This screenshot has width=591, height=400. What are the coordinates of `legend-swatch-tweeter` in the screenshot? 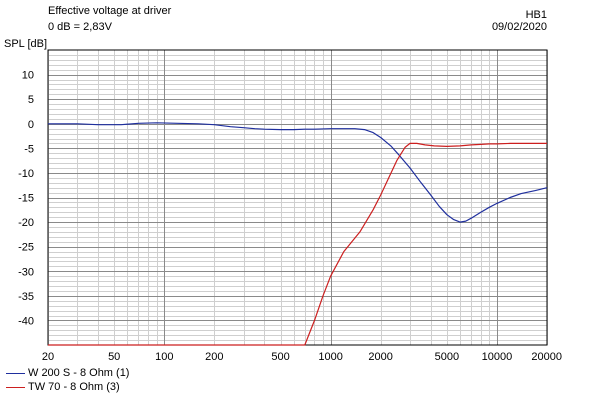 It's located at (15, 387).